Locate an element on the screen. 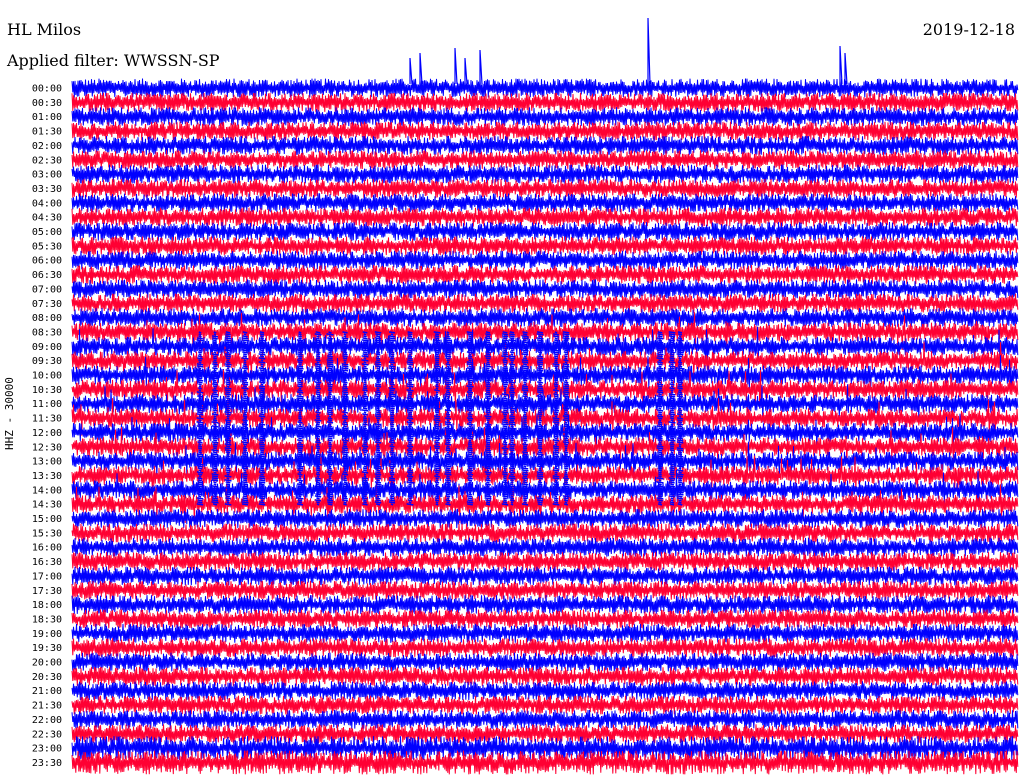 The height and width of the screenshot is (780, 1024). row-time-label: 15:00 is located at coordinates (47, 519).